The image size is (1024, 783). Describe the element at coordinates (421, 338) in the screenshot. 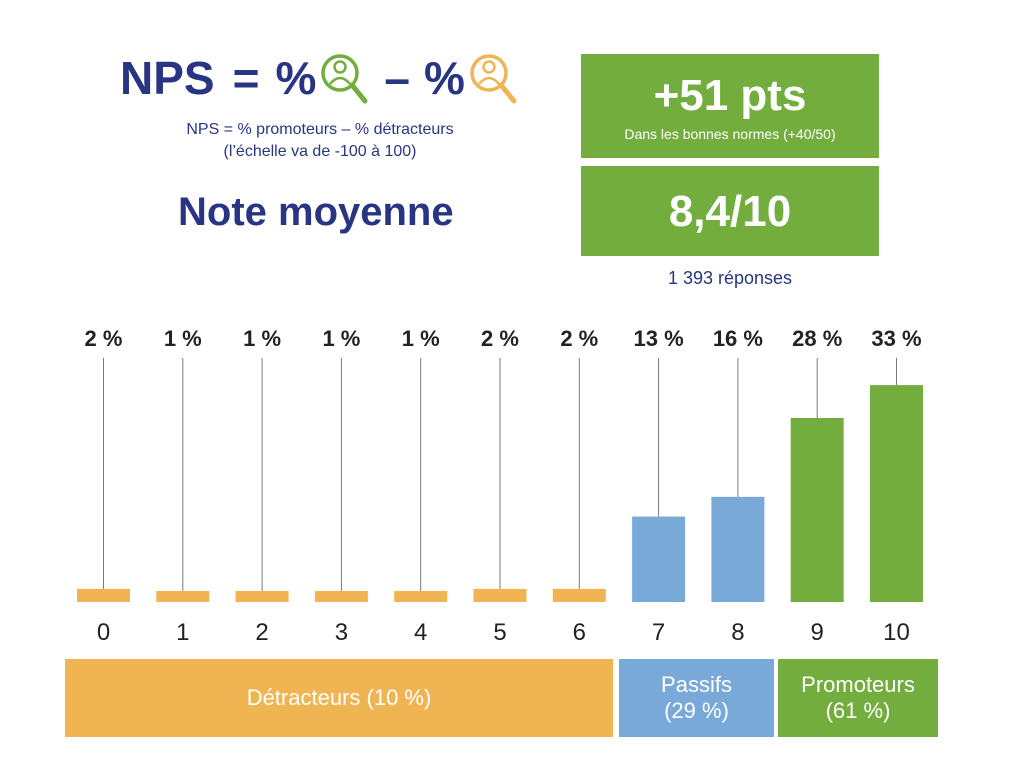

I see `value-label-4: 1 %` at that location.